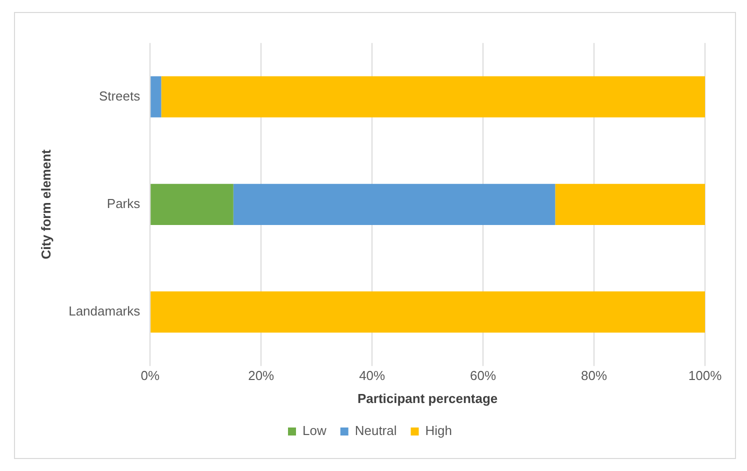  What do you see at coordinates (427, 398) in the screenshot?
I see `x-axis-title: Participant percentage` at bounding box center [427, 398].